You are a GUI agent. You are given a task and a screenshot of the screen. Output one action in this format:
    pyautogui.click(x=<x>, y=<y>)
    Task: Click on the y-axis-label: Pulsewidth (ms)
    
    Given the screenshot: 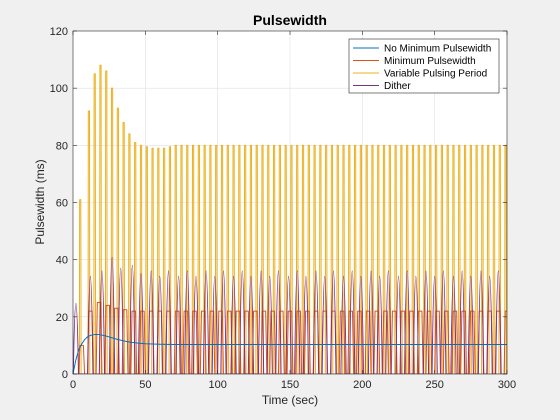 What is the action you would take?
    pyautogui.click(x=40, y=201)
    